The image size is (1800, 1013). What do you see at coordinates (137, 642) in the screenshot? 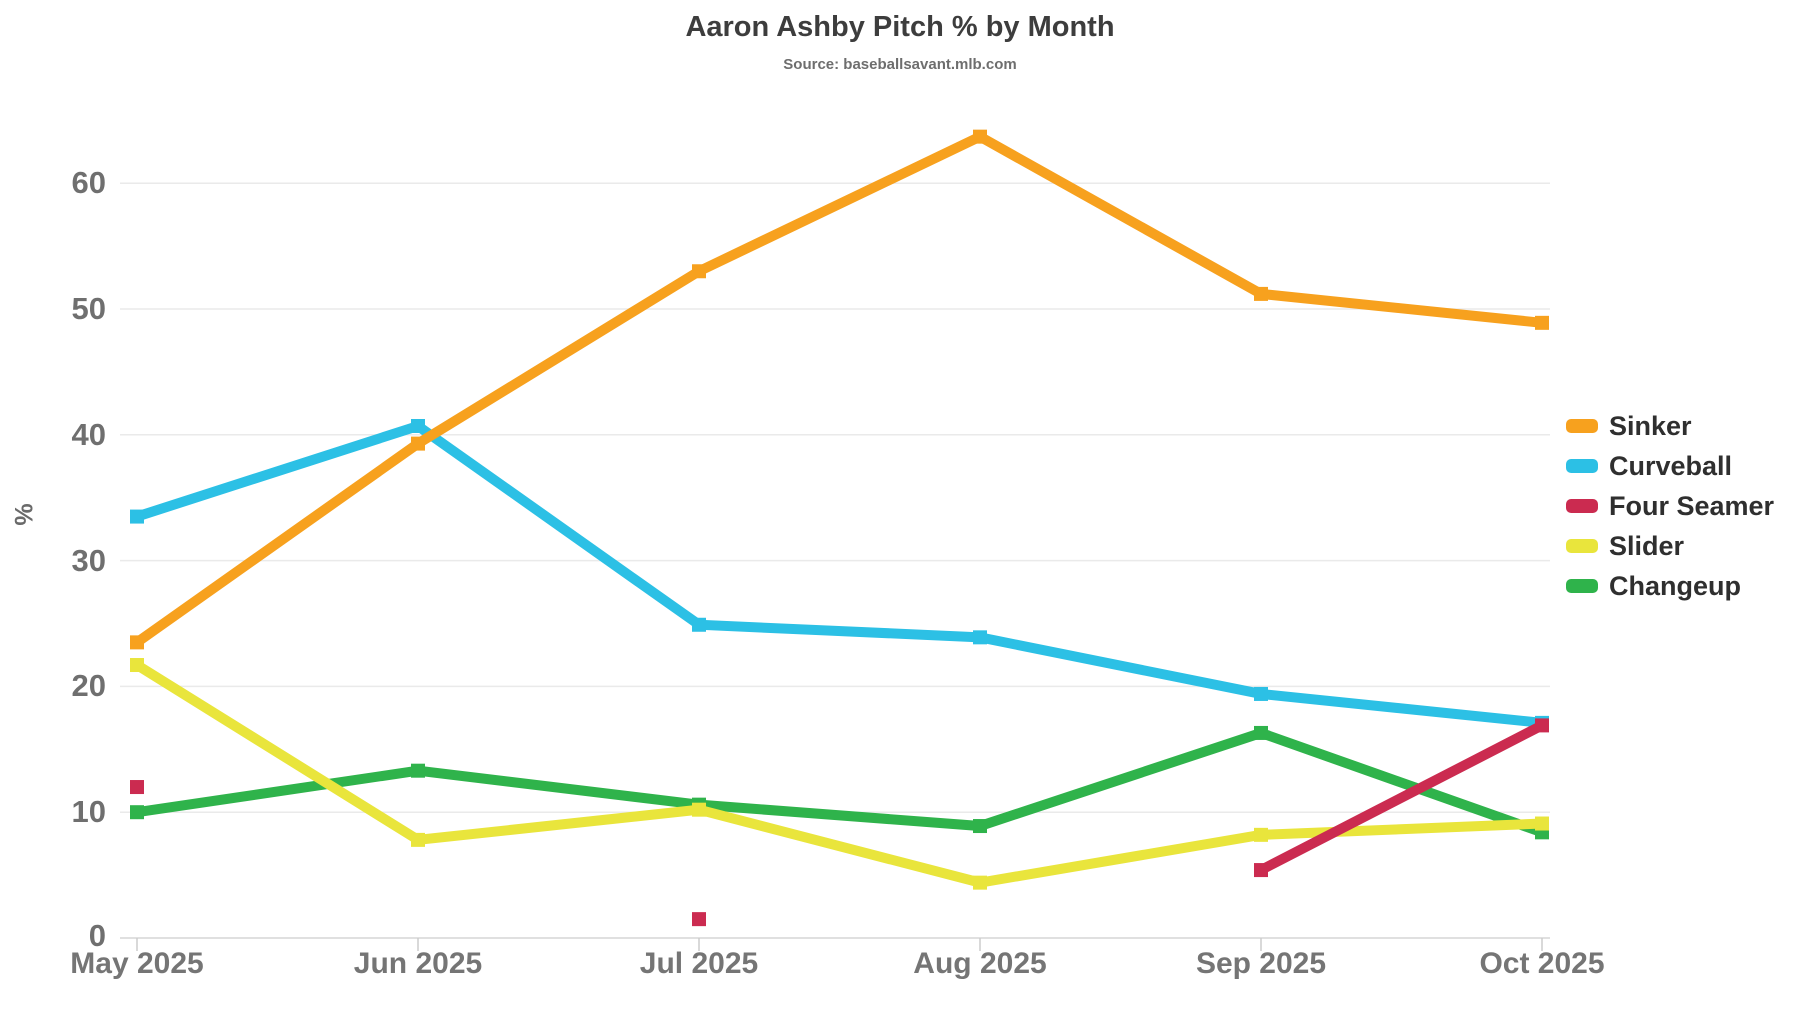
I see `data-point-sinker-may-2025` at bounding box center [137, 642].